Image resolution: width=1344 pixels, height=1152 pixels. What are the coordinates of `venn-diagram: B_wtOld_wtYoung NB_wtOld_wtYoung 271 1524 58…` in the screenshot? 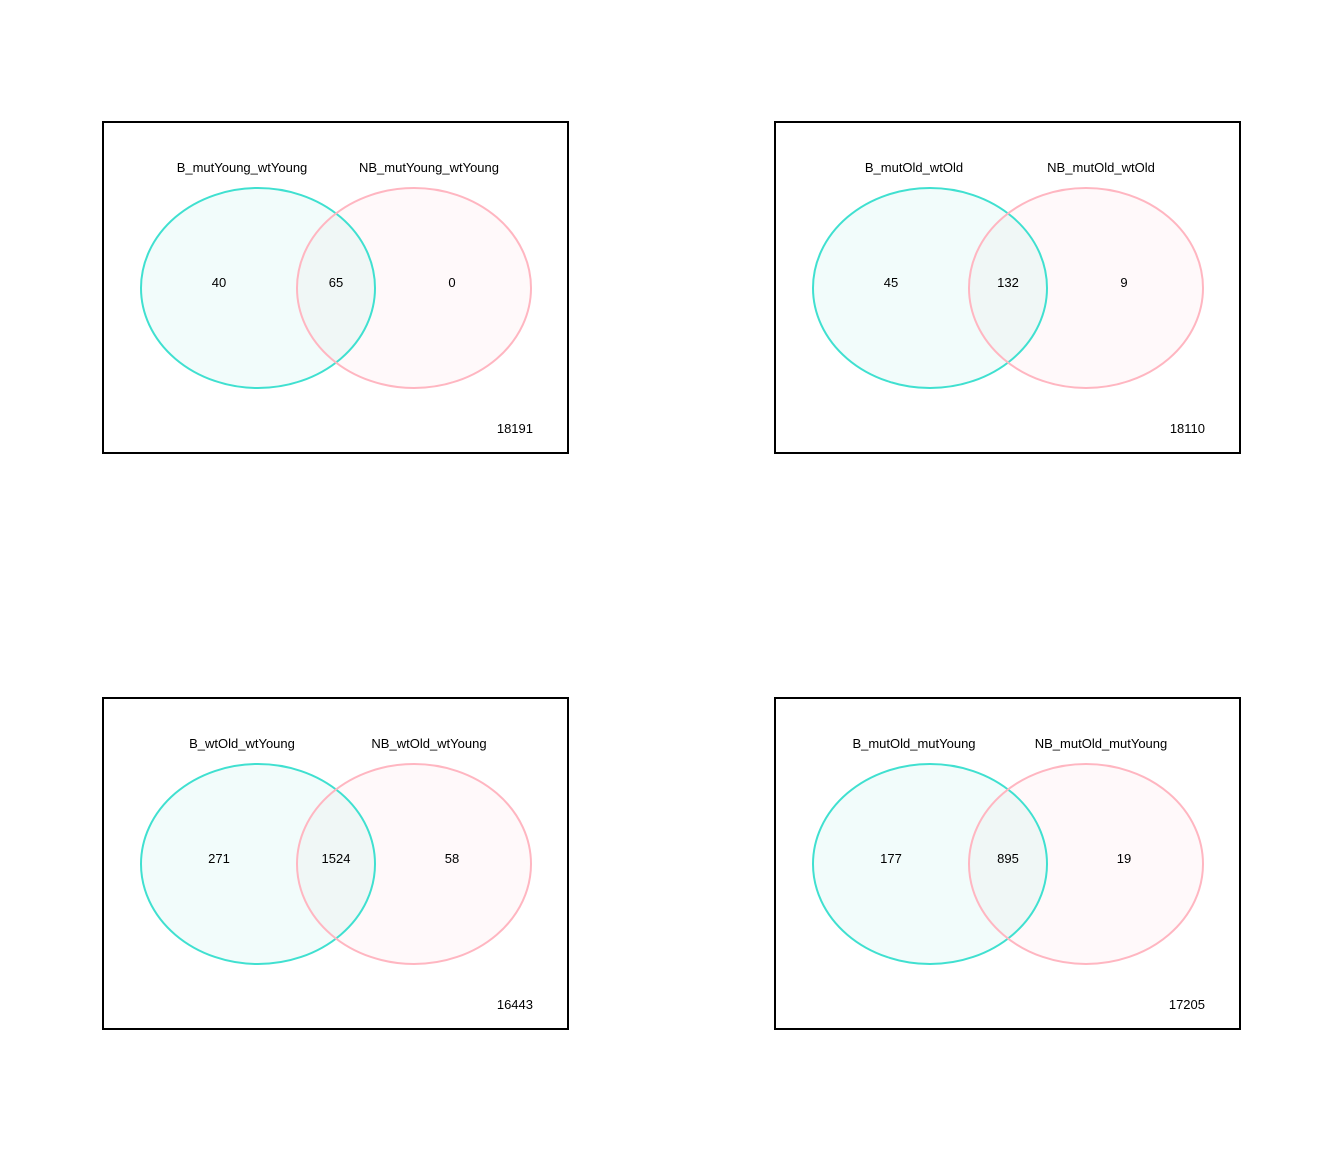 It's located at (335, 863).